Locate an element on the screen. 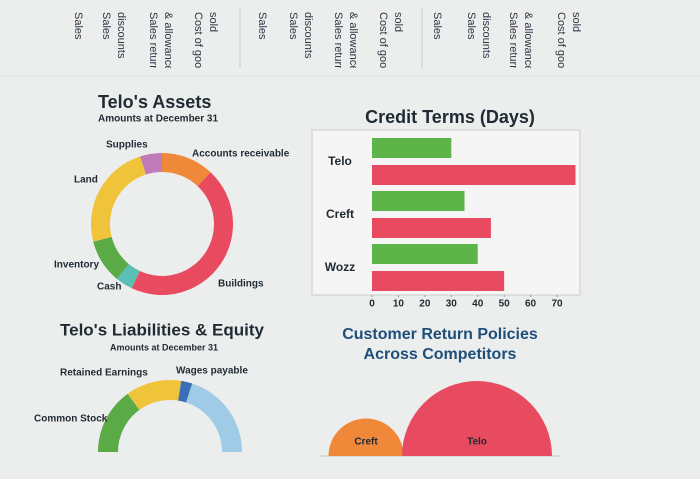 This screenshot has height=479, width=700. x-tick-label: 30 is located at coordinates (452, 304).